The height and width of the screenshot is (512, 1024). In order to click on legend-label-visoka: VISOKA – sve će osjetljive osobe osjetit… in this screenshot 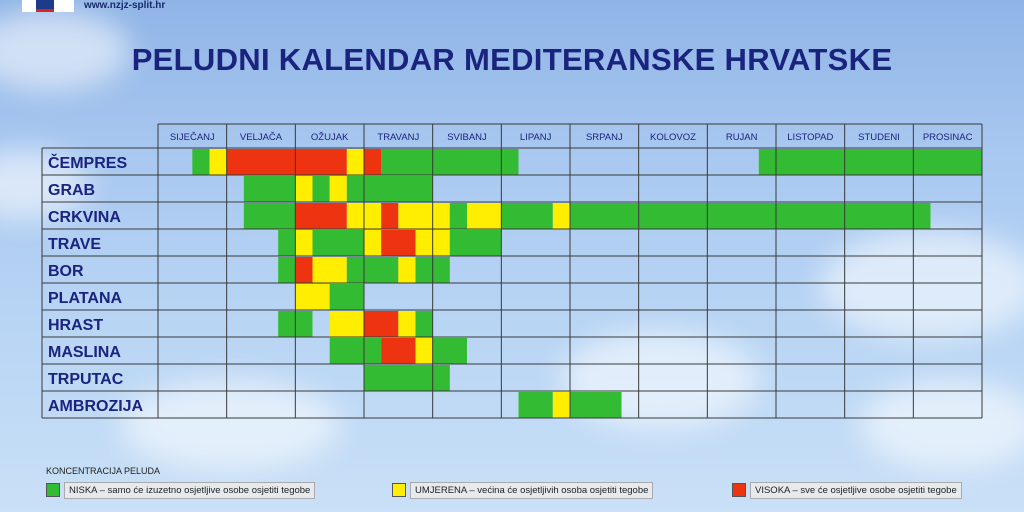, I will do `click(856, 490)`.